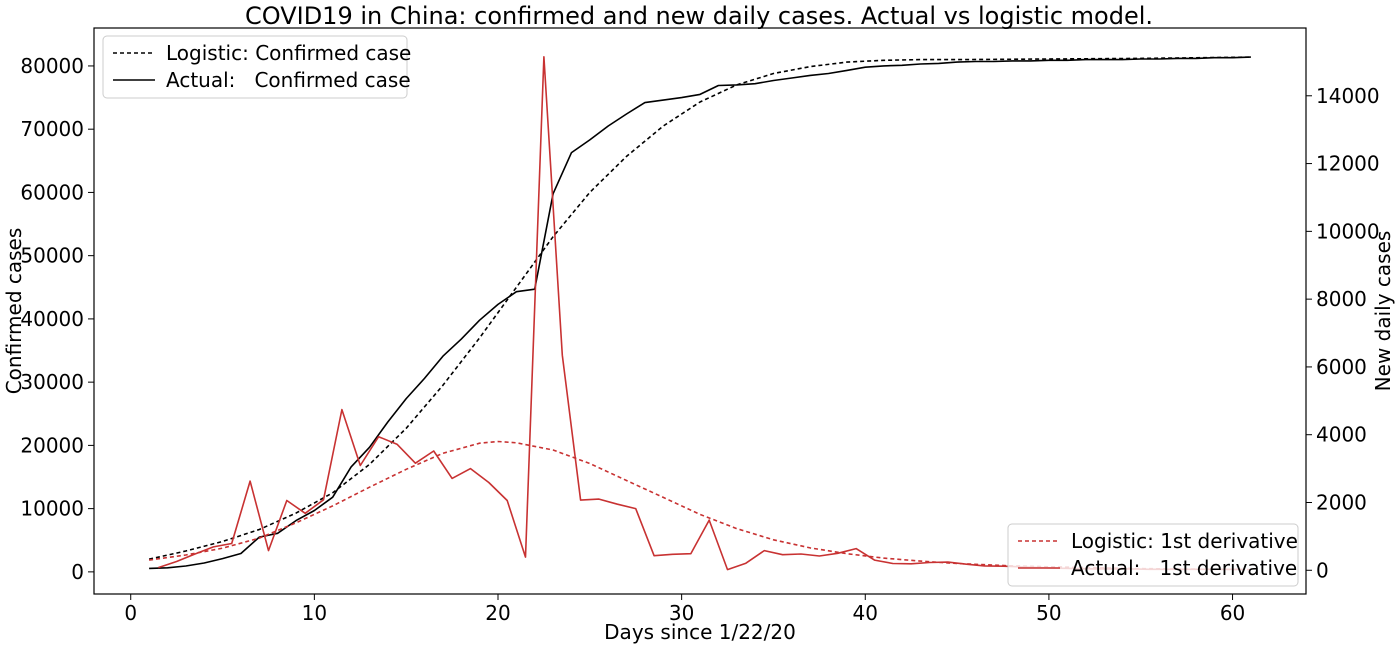 The height and width of the screenshot is (645, 1400). I want to click on y-left-tick-label: 20000, so click(52, 445).